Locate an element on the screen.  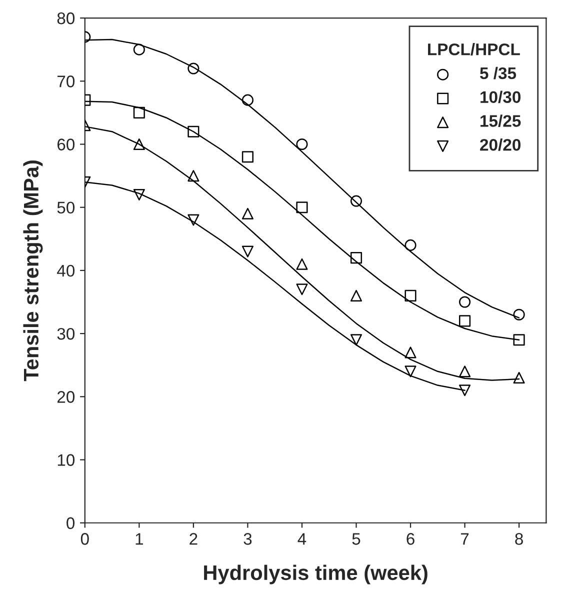
y-axis-title: Tensile strength (MPa) is located at coordinates (33, 271).